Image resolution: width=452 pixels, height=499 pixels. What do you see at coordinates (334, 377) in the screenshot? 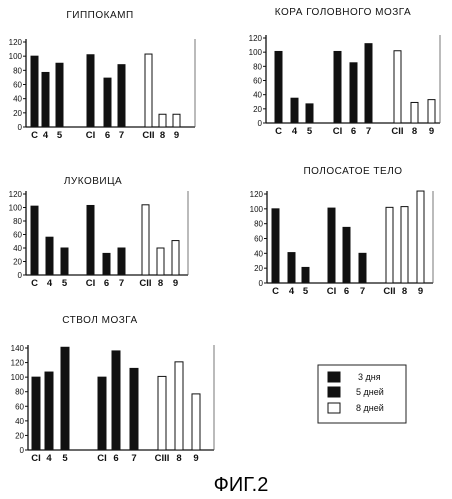
I see `legend-swatch-3-days` at bounding box center [334, 377].